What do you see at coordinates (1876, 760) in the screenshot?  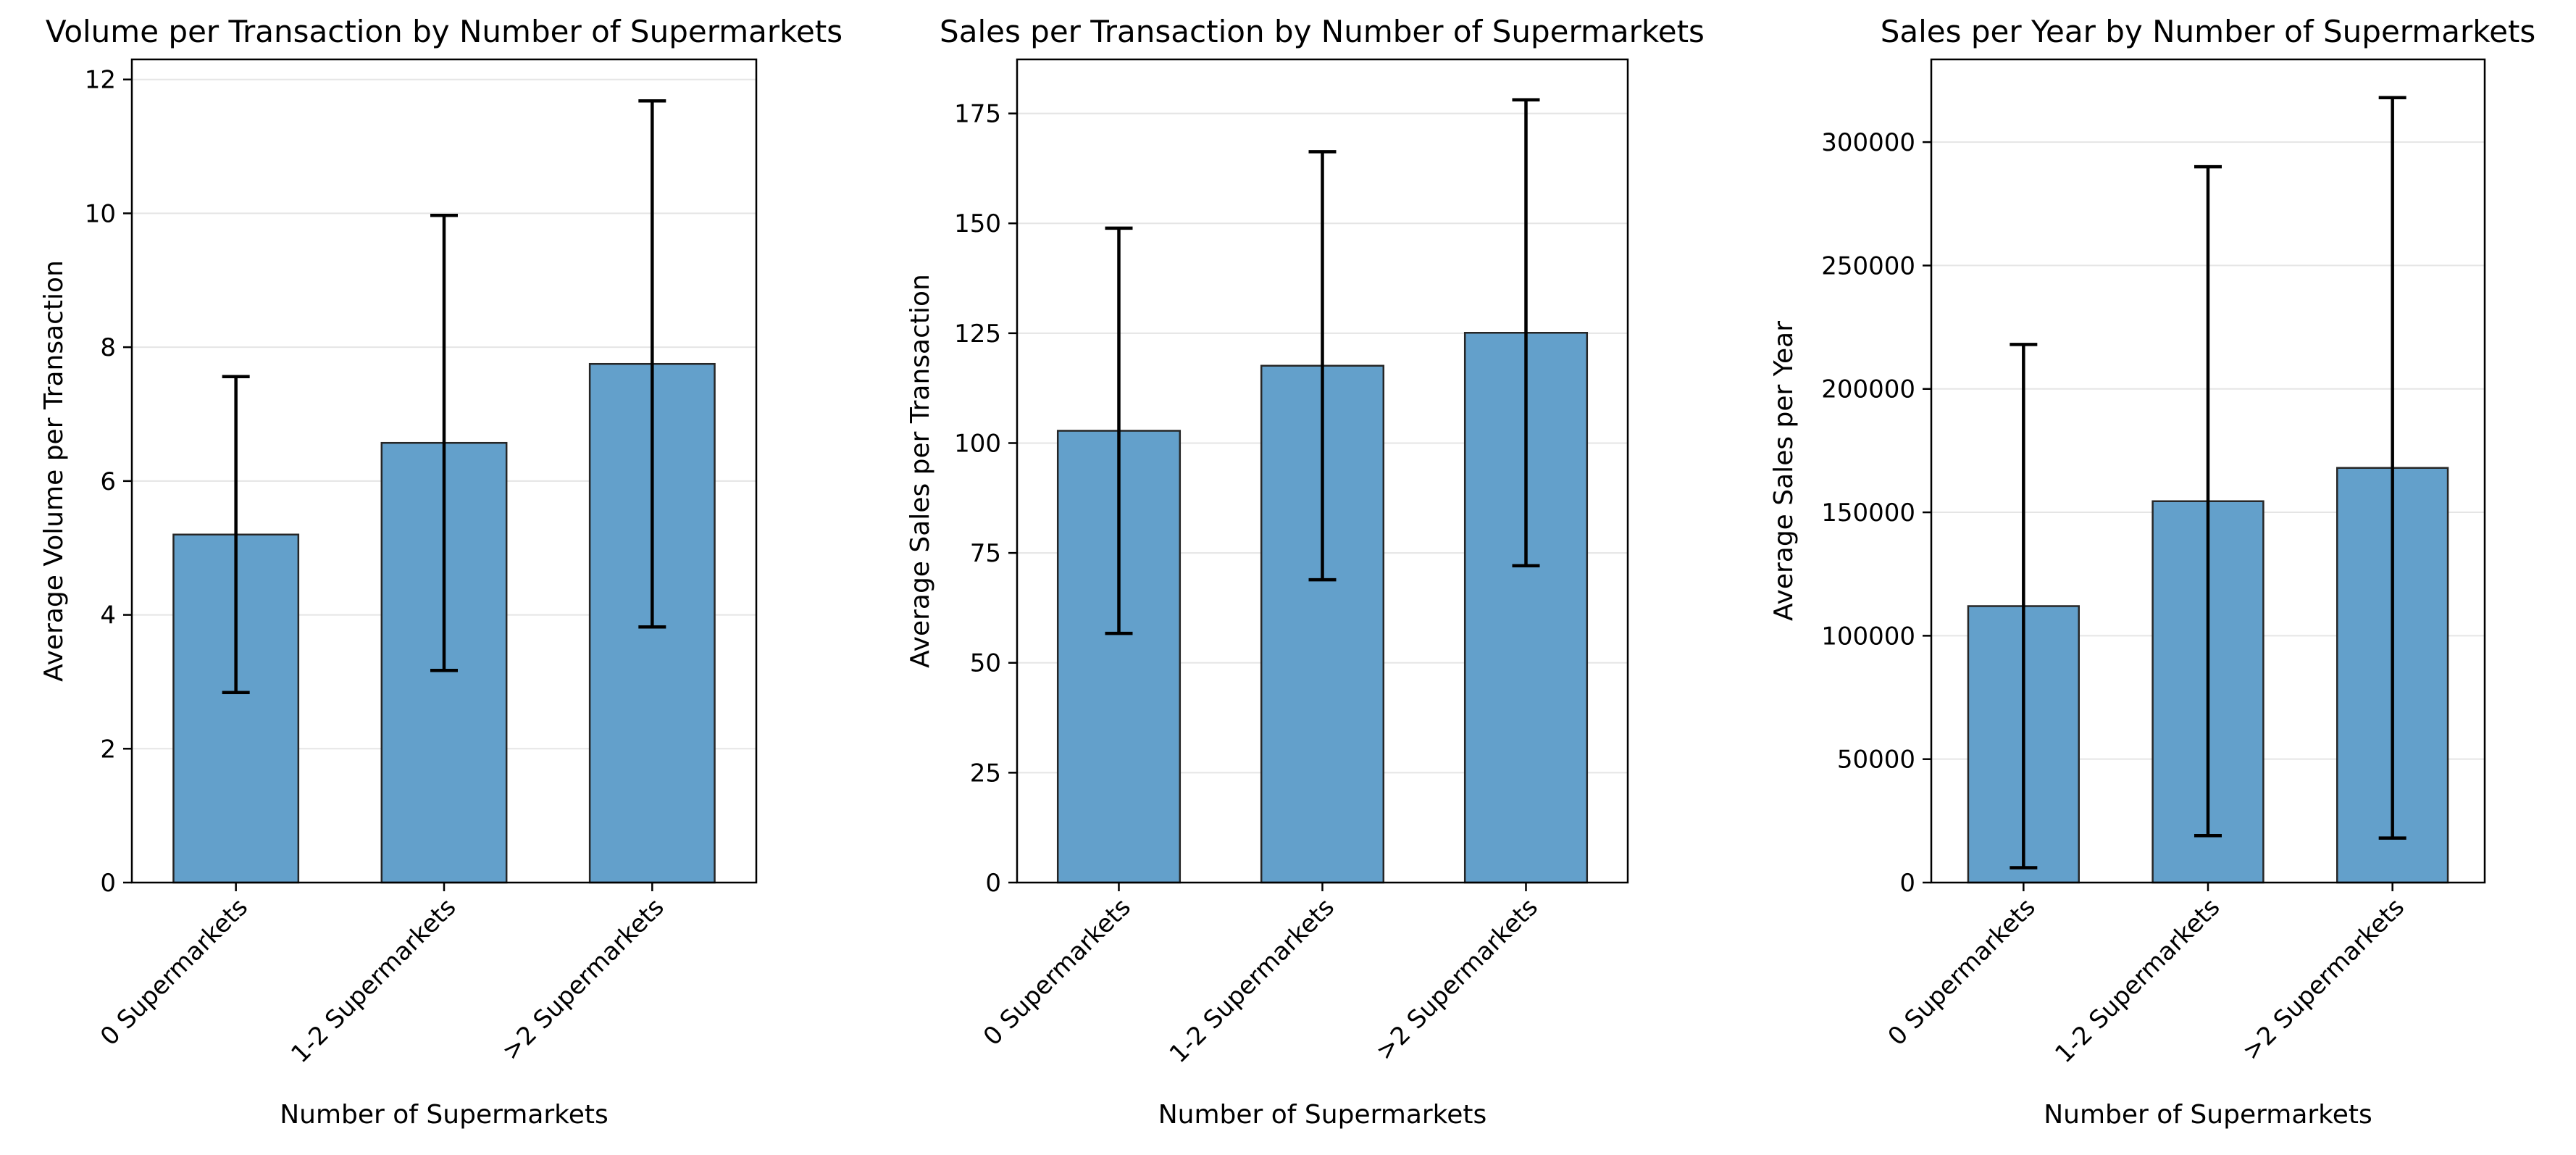 I see `y-tick-label: 50000` at bounding box center [1876, 760].